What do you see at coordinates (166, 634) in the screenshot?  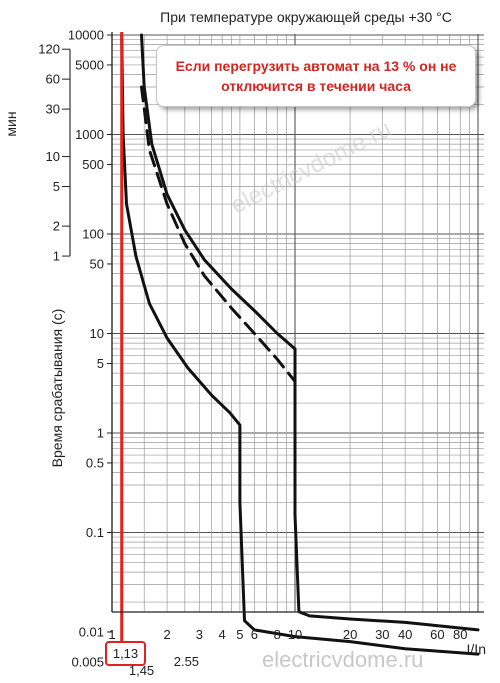 I see `x-tick-label: 2` at bounding box center [166, 634].